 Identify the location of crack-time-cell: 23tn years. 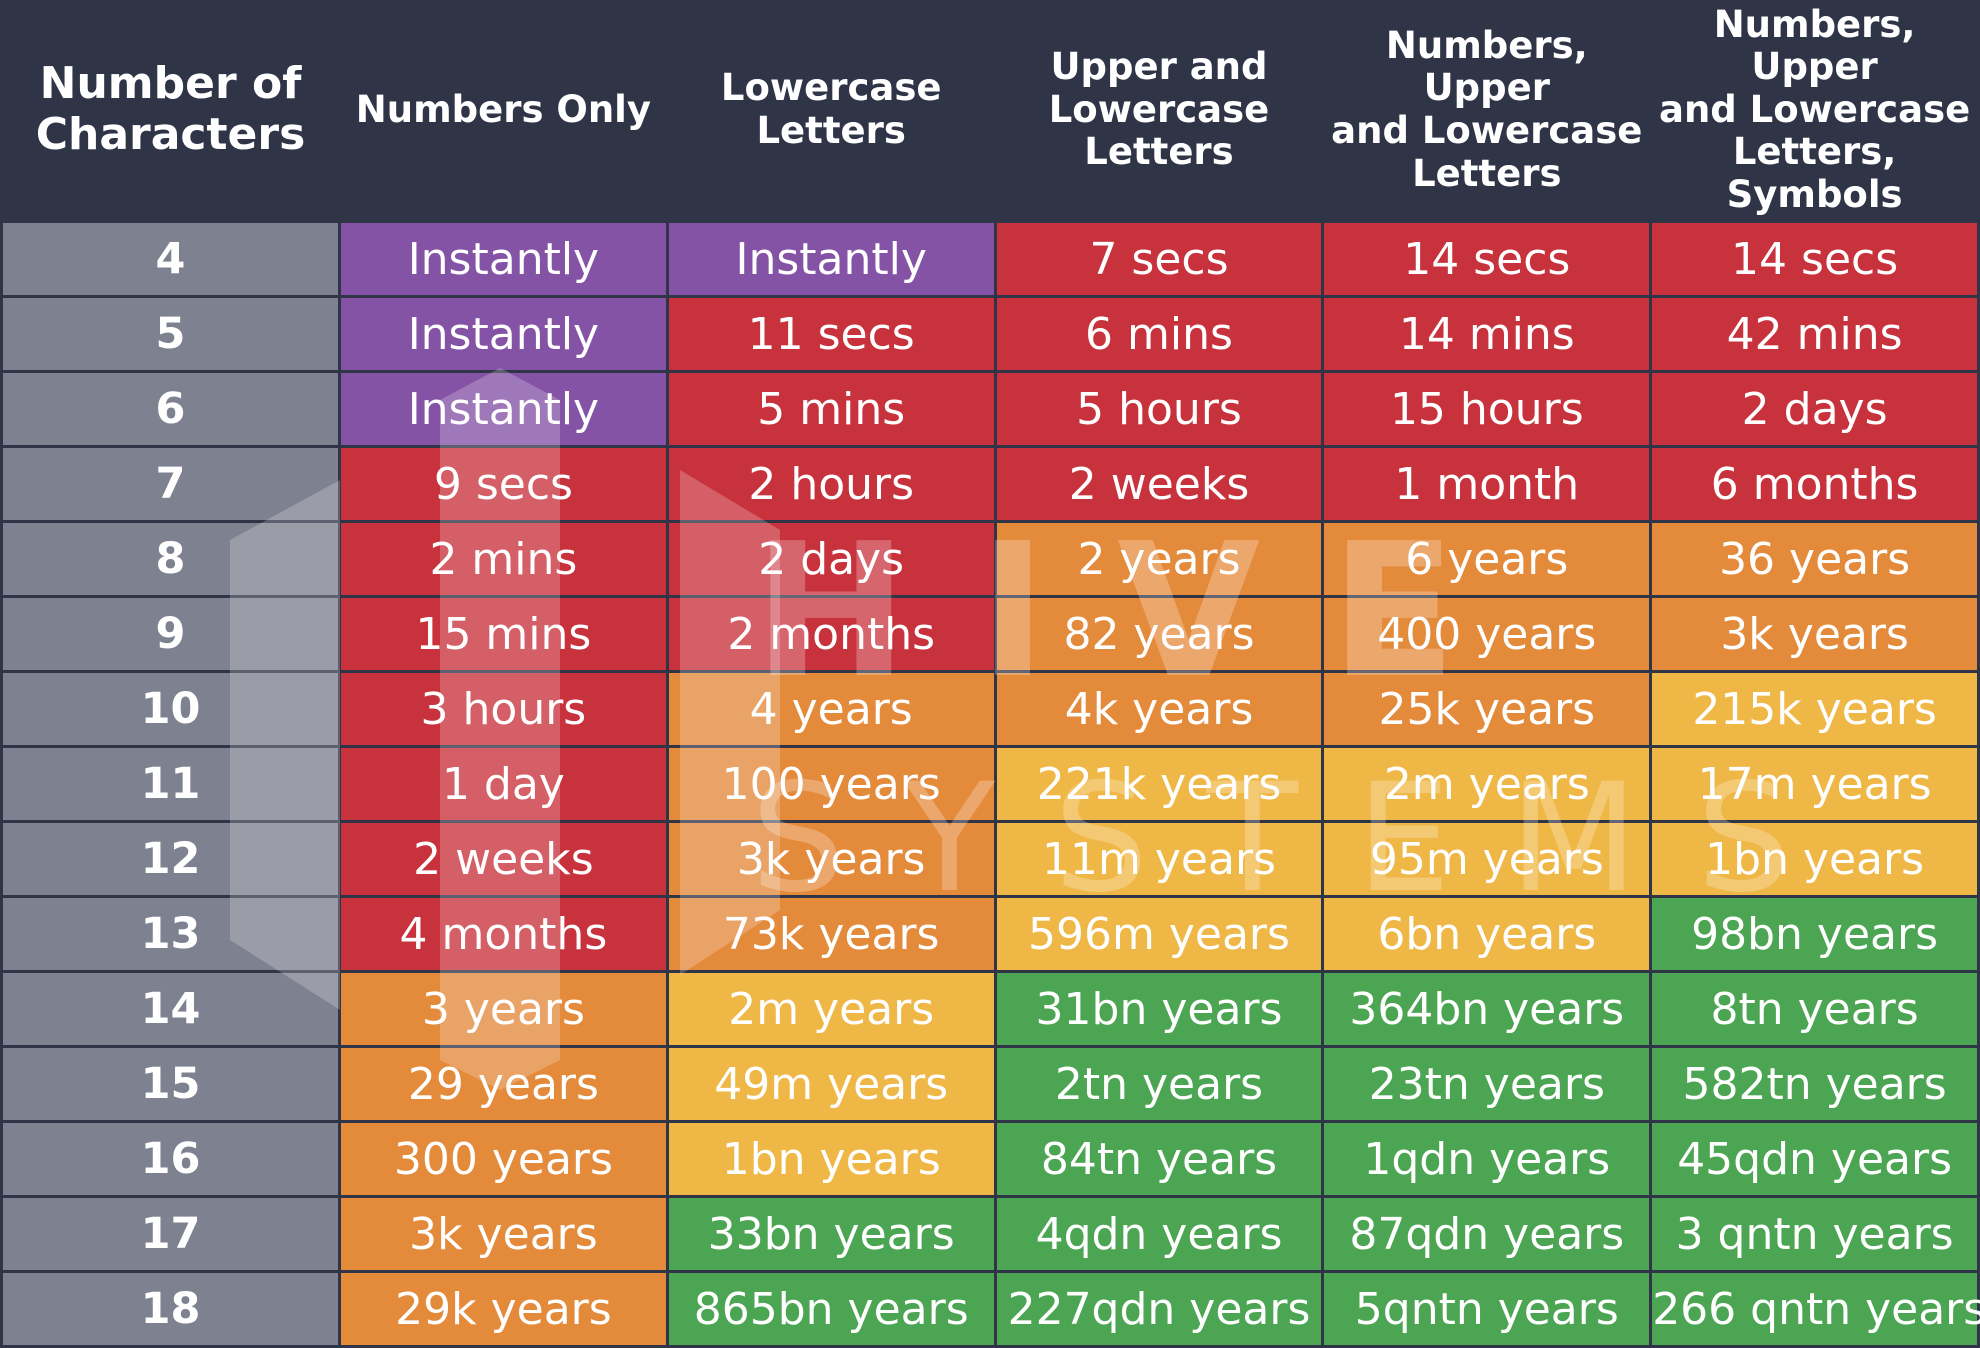
(1487, 1084).